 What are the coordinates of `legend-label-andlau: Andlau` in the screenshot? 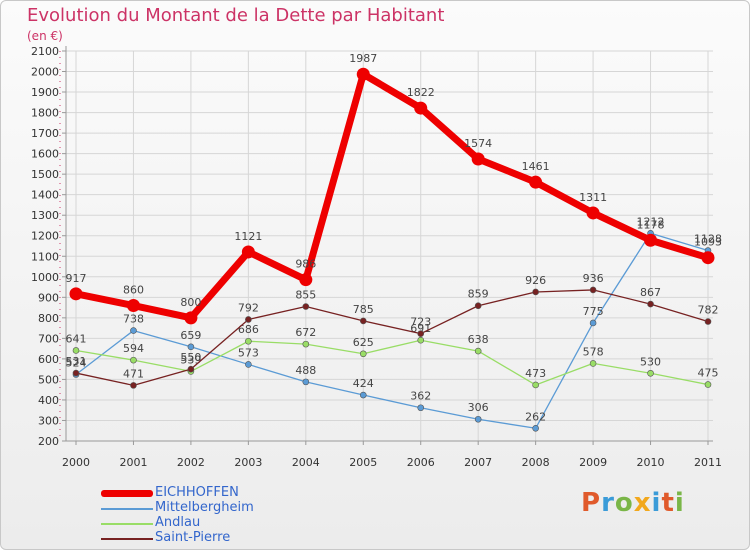 It's located at (178, 522).